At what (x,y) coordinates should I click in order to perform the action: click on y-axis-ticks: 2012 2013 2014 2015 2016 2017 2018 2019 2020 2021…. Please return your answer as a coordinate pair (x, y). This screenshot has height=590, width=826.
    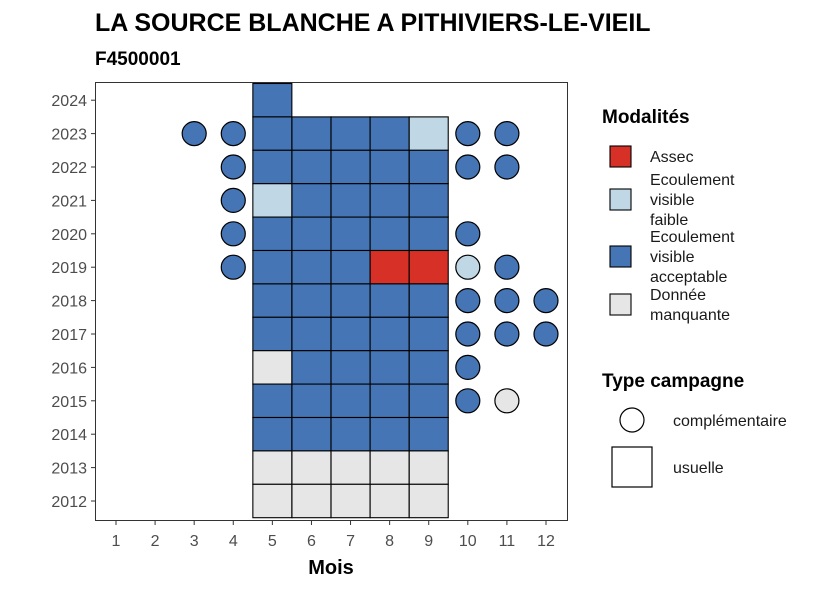
    Looking at the image, I should click on (73, 302).